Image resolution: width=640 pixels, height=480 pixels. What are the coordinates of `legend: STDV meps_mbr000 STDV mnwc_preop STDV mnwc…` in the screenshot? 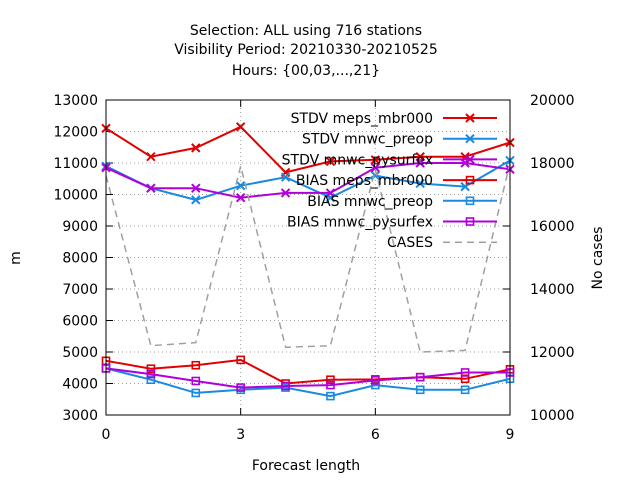 It's located at (389, 181).